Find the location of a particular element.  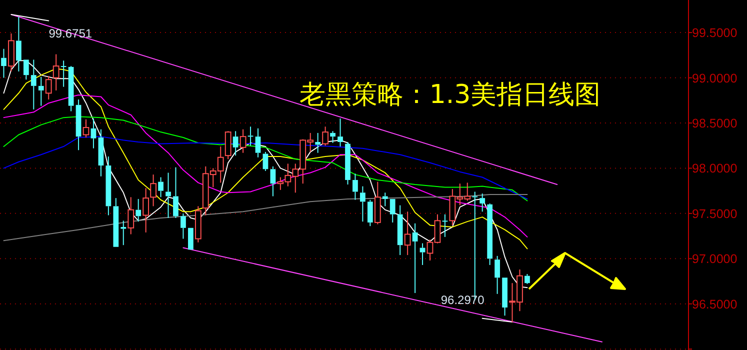

y-tick-label: 98.5000 is located at coordinates (715, 123).